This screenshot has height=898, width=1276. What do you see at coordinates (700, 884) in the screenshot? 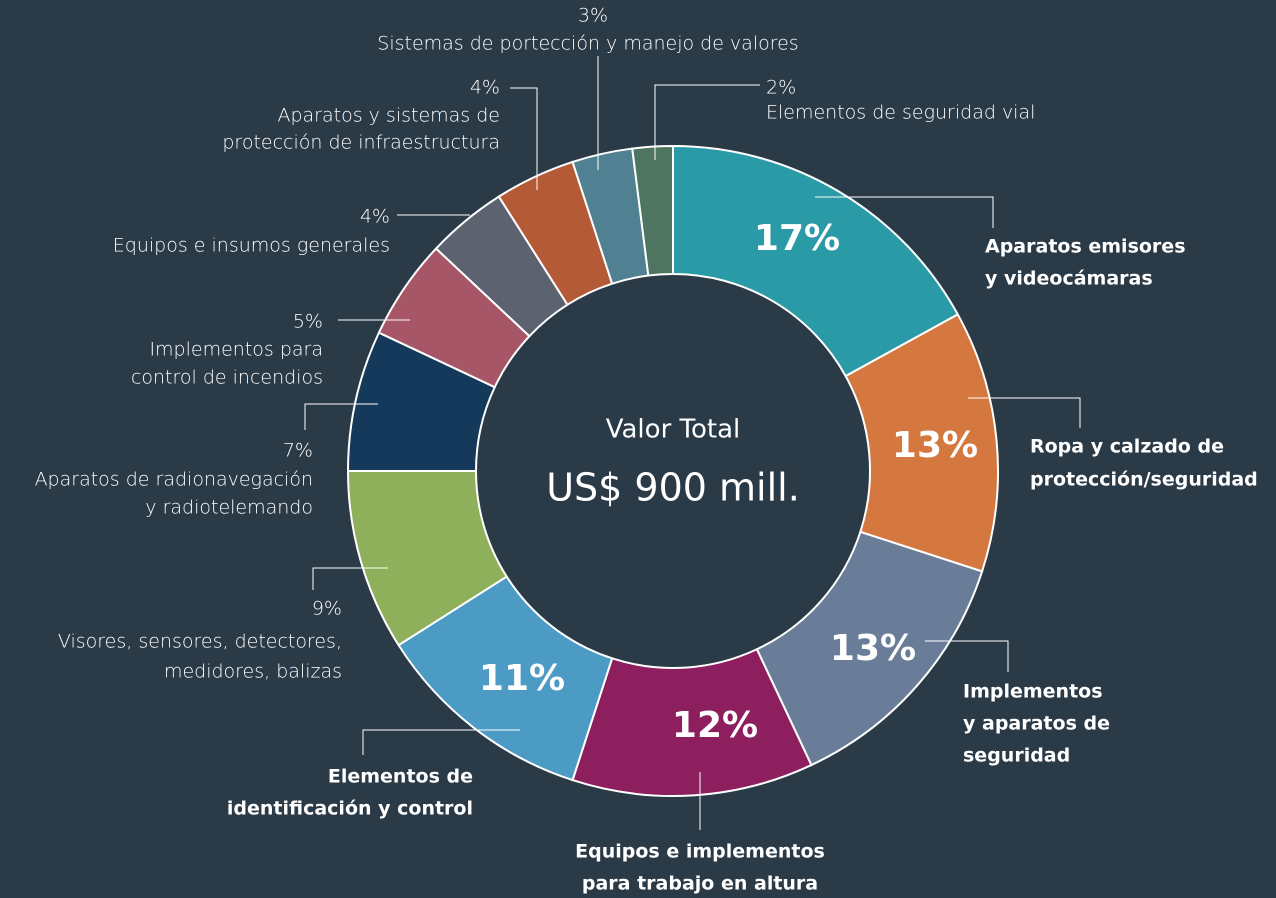
I see `category-label: para trabajo en altura` at bounding box center [700, 884].